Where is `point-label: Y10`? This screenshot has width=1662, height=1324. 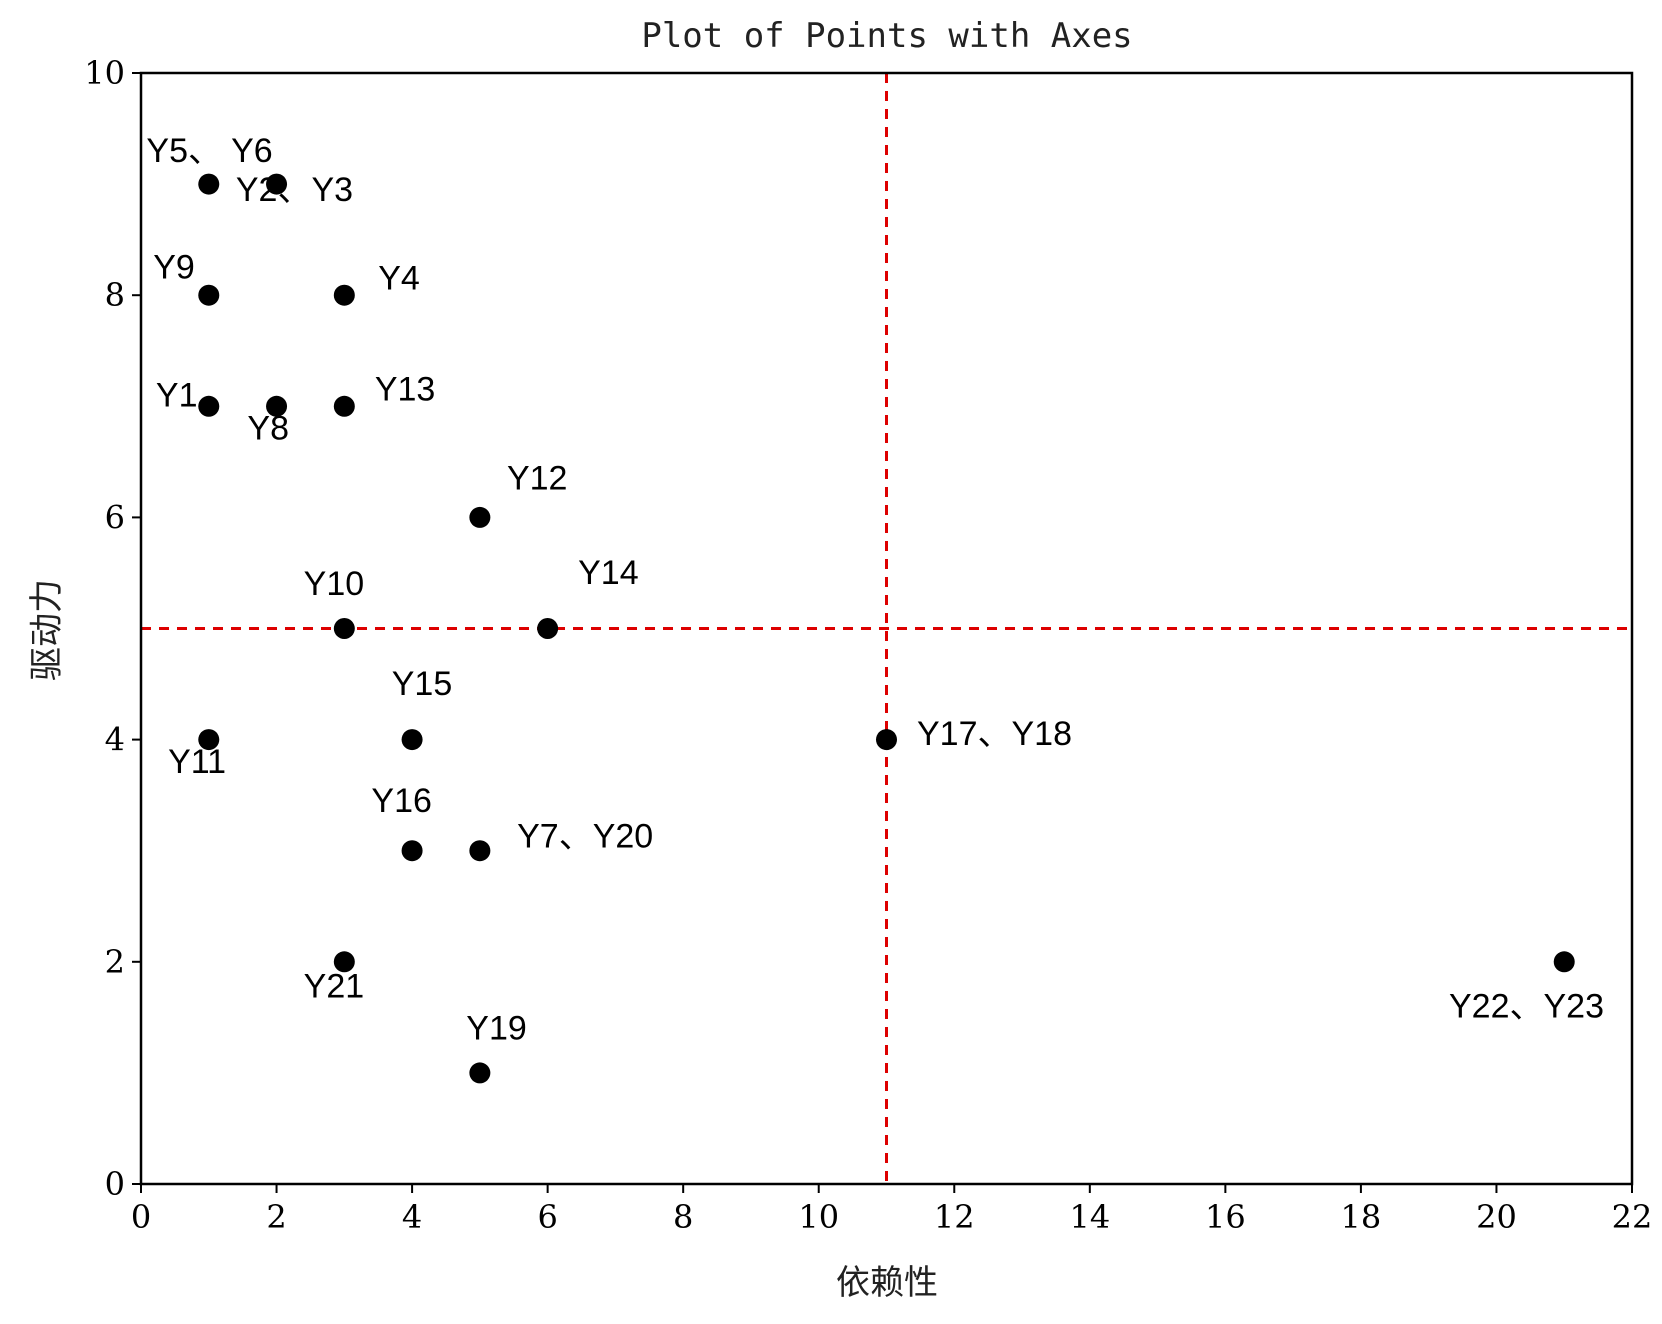
point-label: Y10 is located at coordinates (334, 584).